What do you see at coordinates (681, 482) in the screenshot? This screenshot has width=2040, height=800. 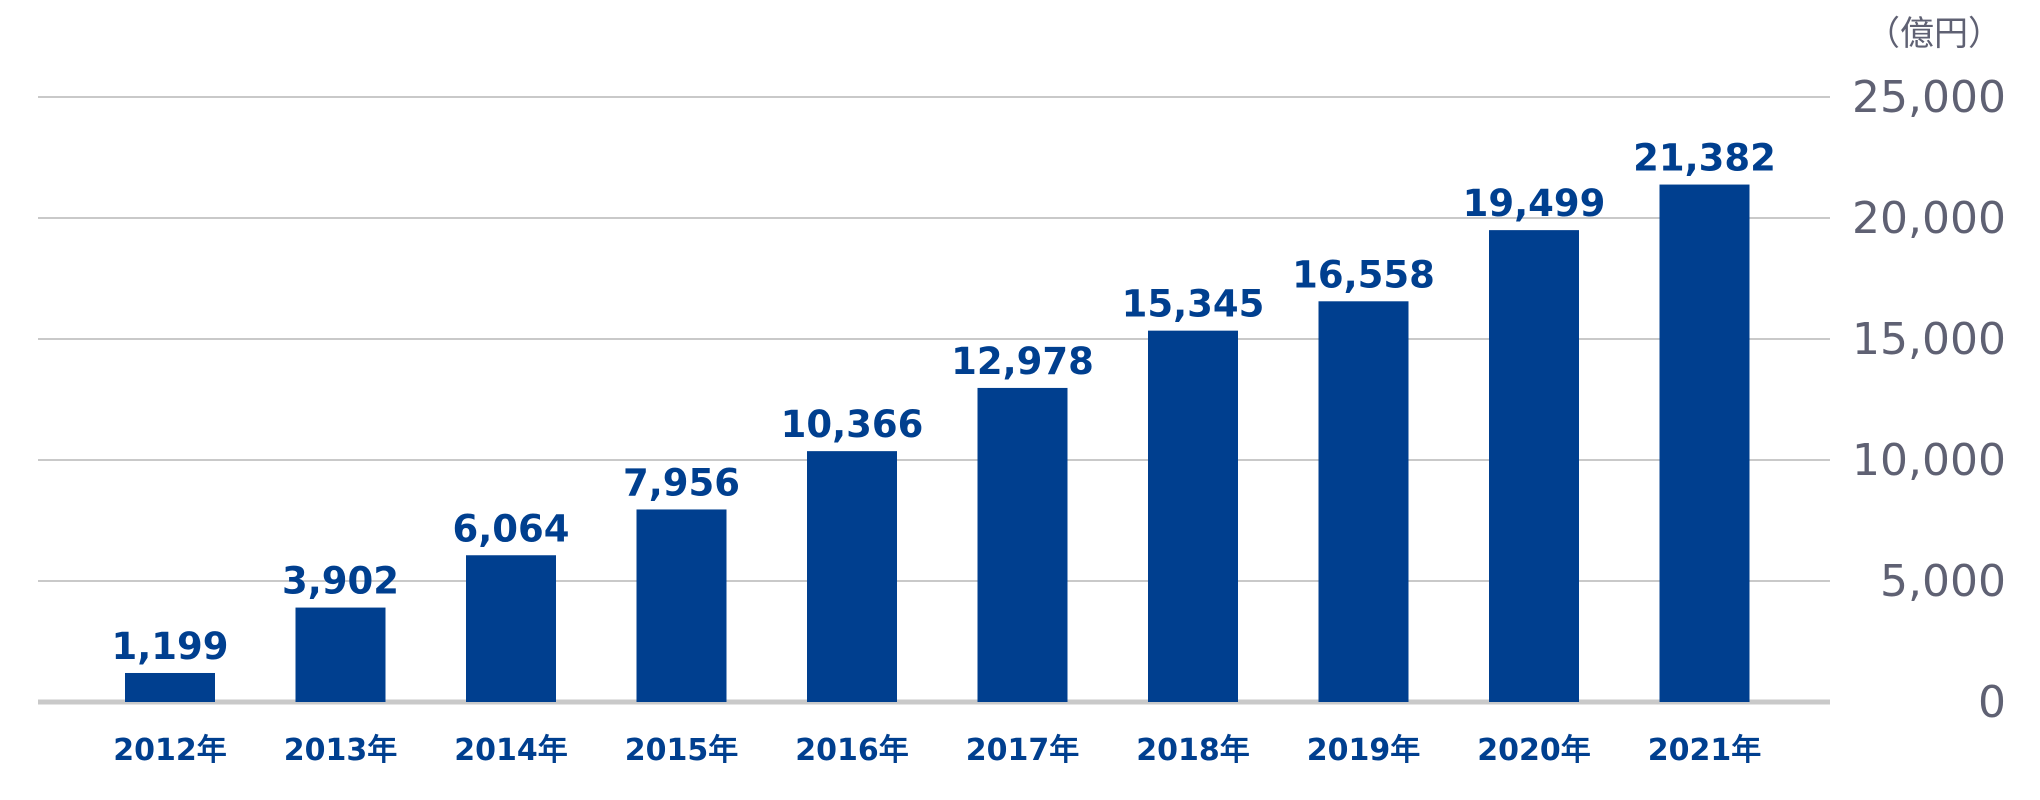 I see `data-label: 7,956` at bounding box center [681, 482].